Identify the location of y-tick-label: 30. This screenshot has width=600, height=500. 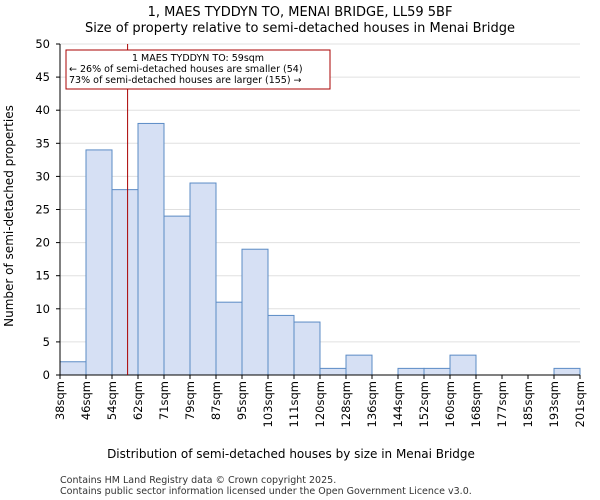
(42, 176).